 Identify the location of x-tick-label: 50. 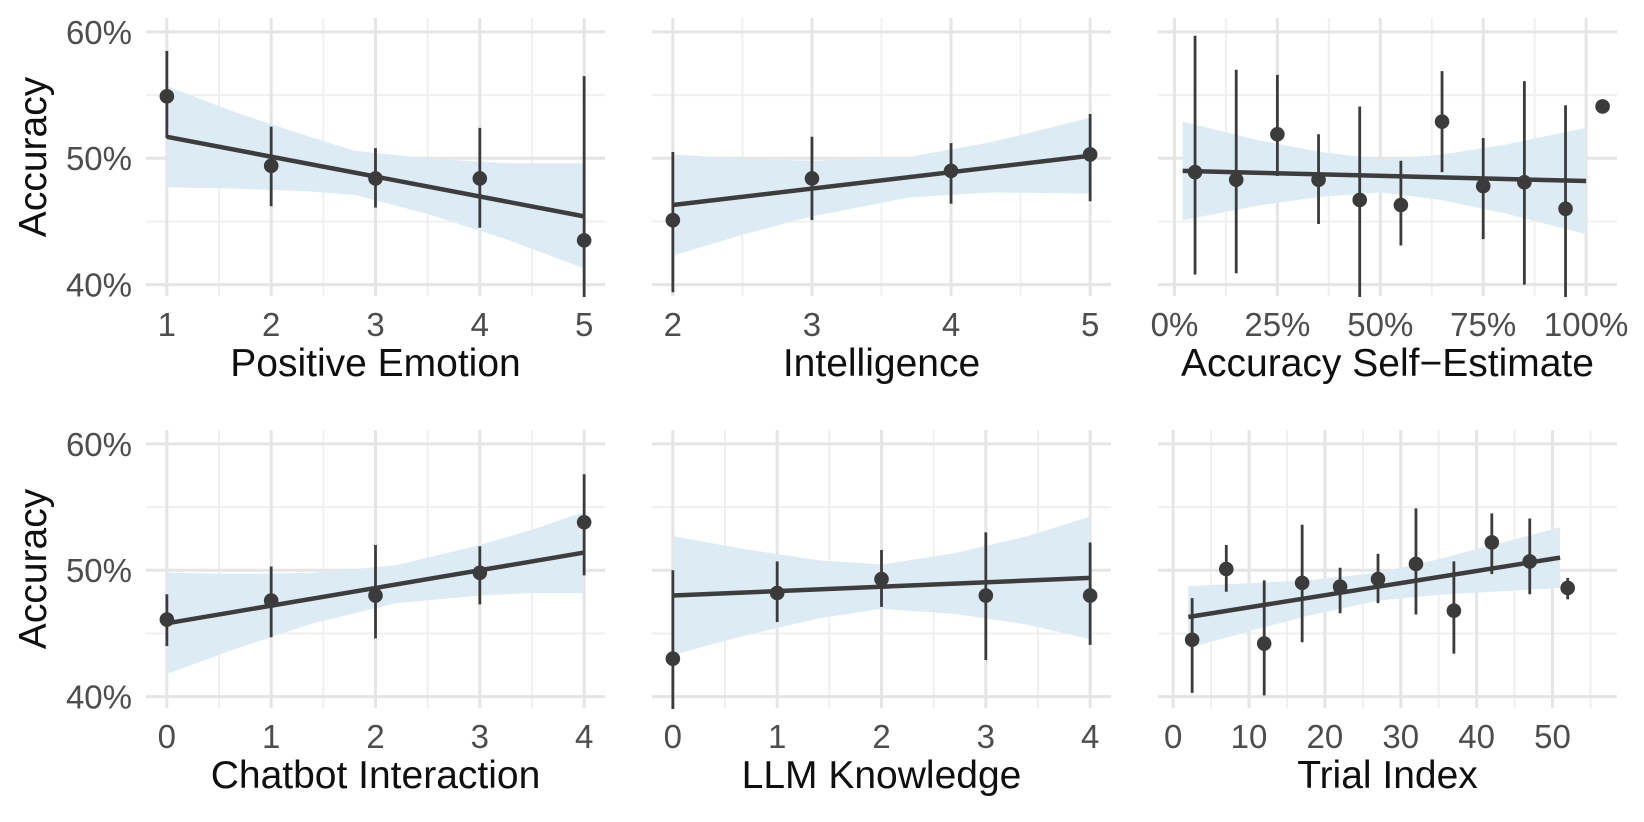
(1552, 736).